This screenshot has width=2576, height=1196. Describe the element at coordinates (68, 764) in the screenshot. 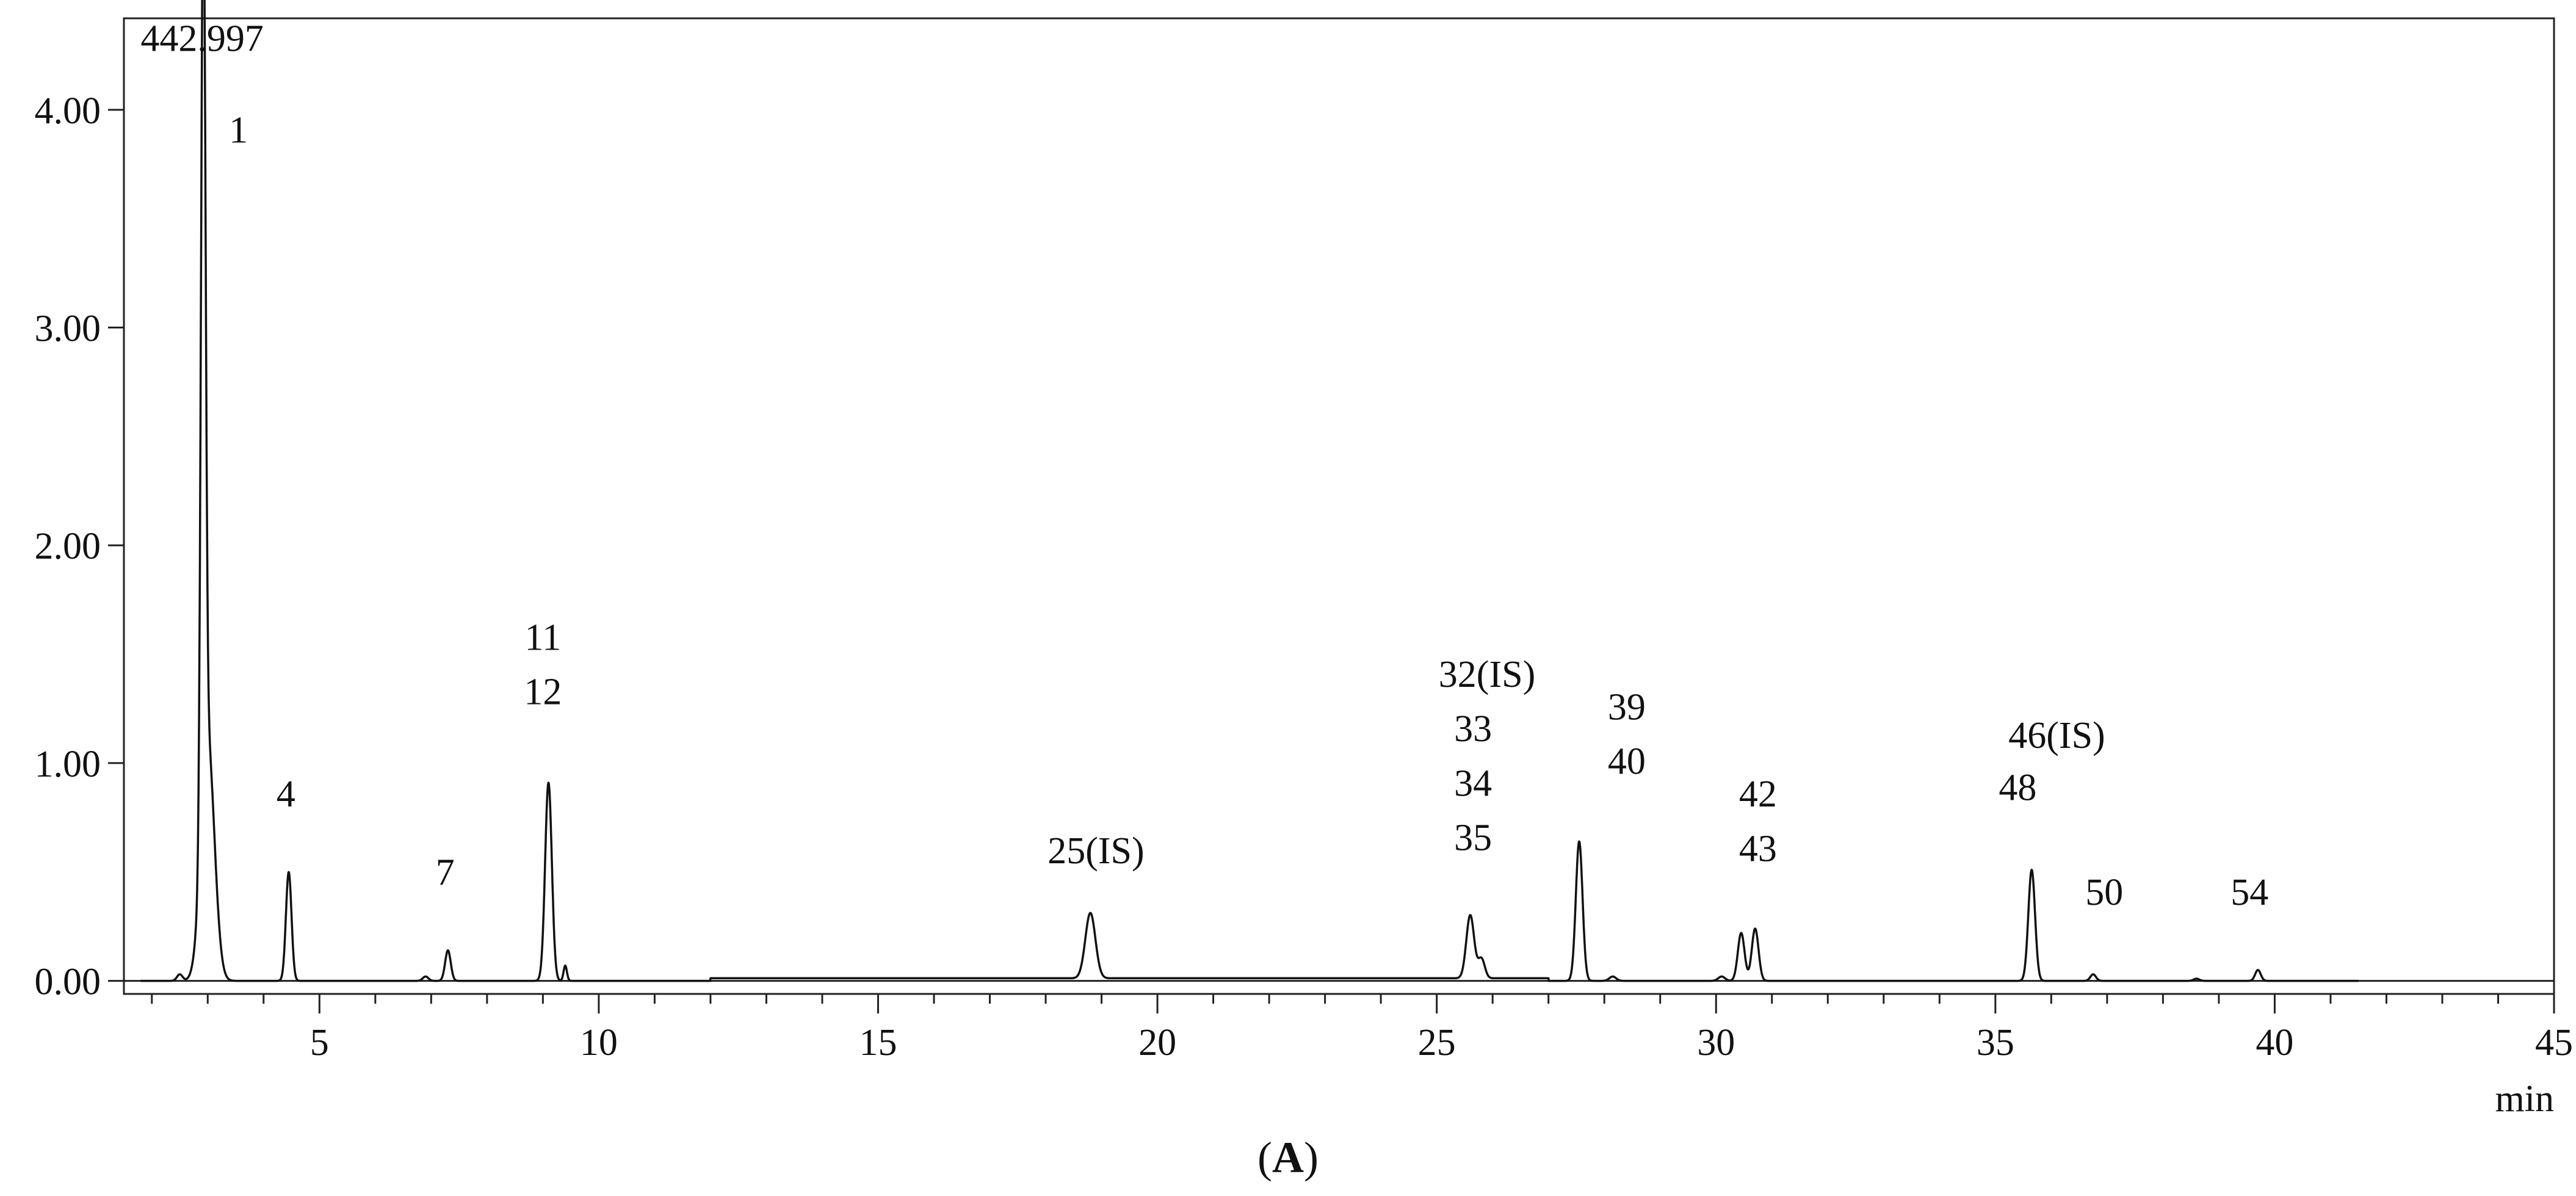

I see `y-tick-label: 1.00` at that location.